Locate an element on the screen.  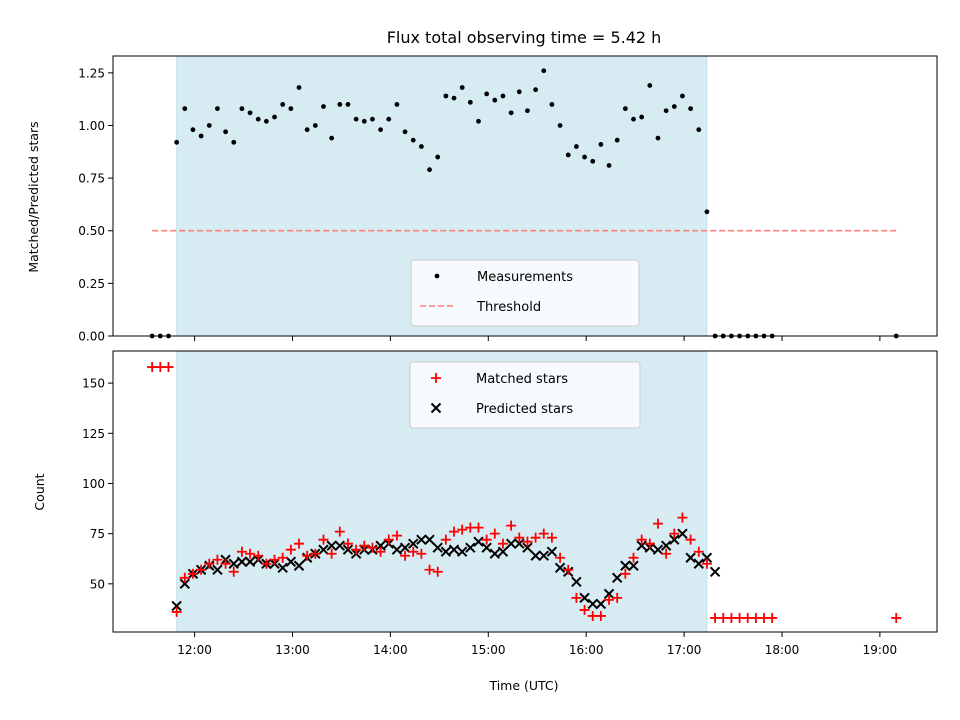
bottom-ytick-label: 100 is located at coordinates (93, 484).